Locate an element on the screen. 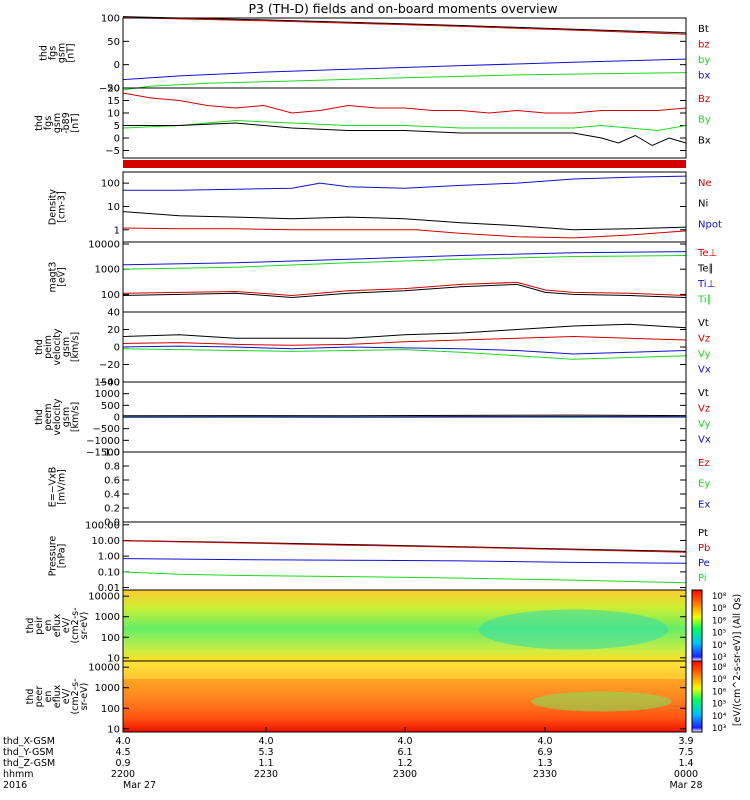 The image size is (750, 800). xaxis-value: 0.9 is located at coordinates (122, 763).